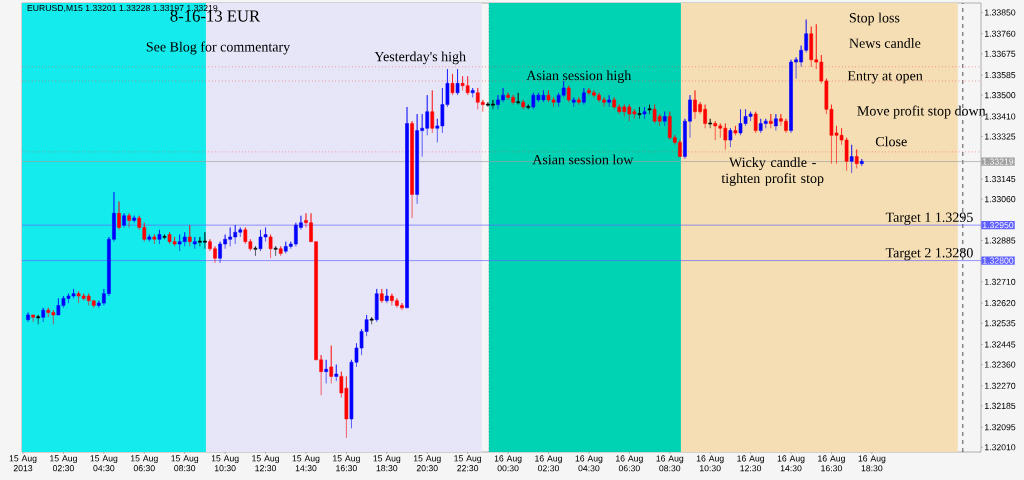 This screenshot has height=480, width=1024. I want to click on x-tick-label: 15 Aug 18:30, so click(387, 463).